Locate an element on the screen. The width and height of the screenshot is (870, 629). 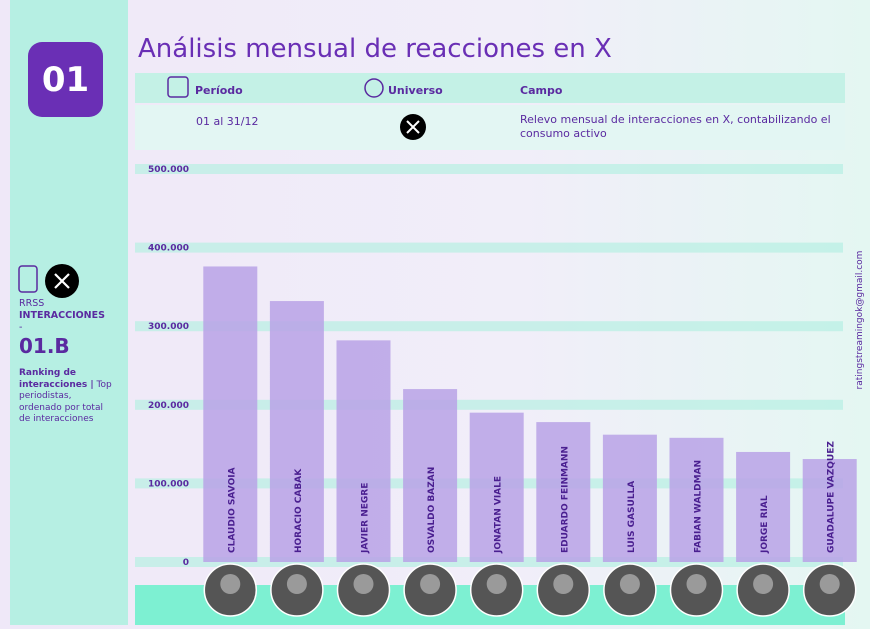
y-tick-label: 300.000 is located at coordinates (168, 327).